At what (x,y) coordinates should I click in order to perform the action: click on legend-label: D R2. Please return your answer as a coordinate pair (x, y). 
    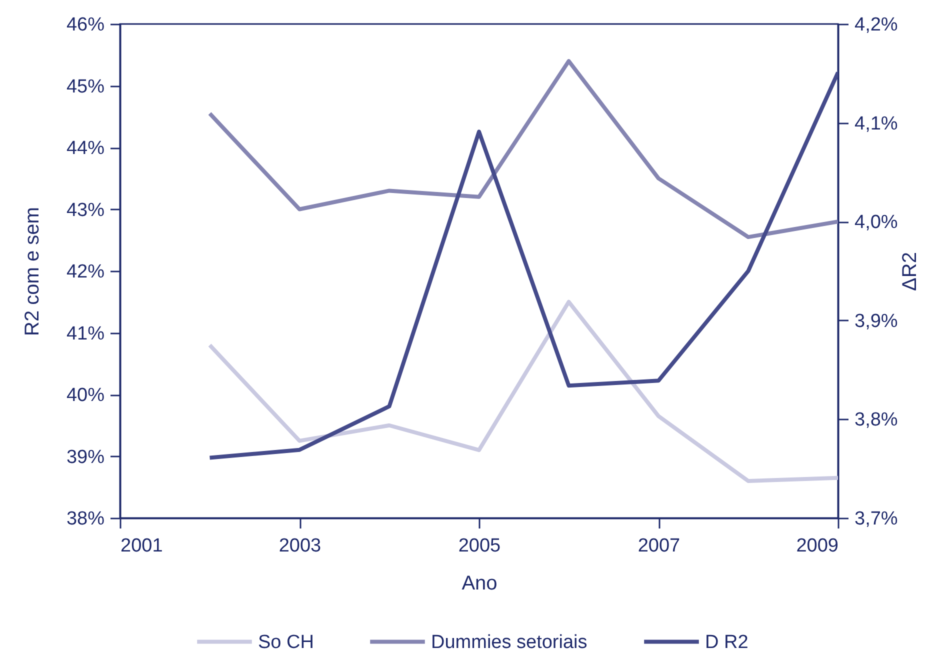
    Looking at the image, I should click on (726, 642).